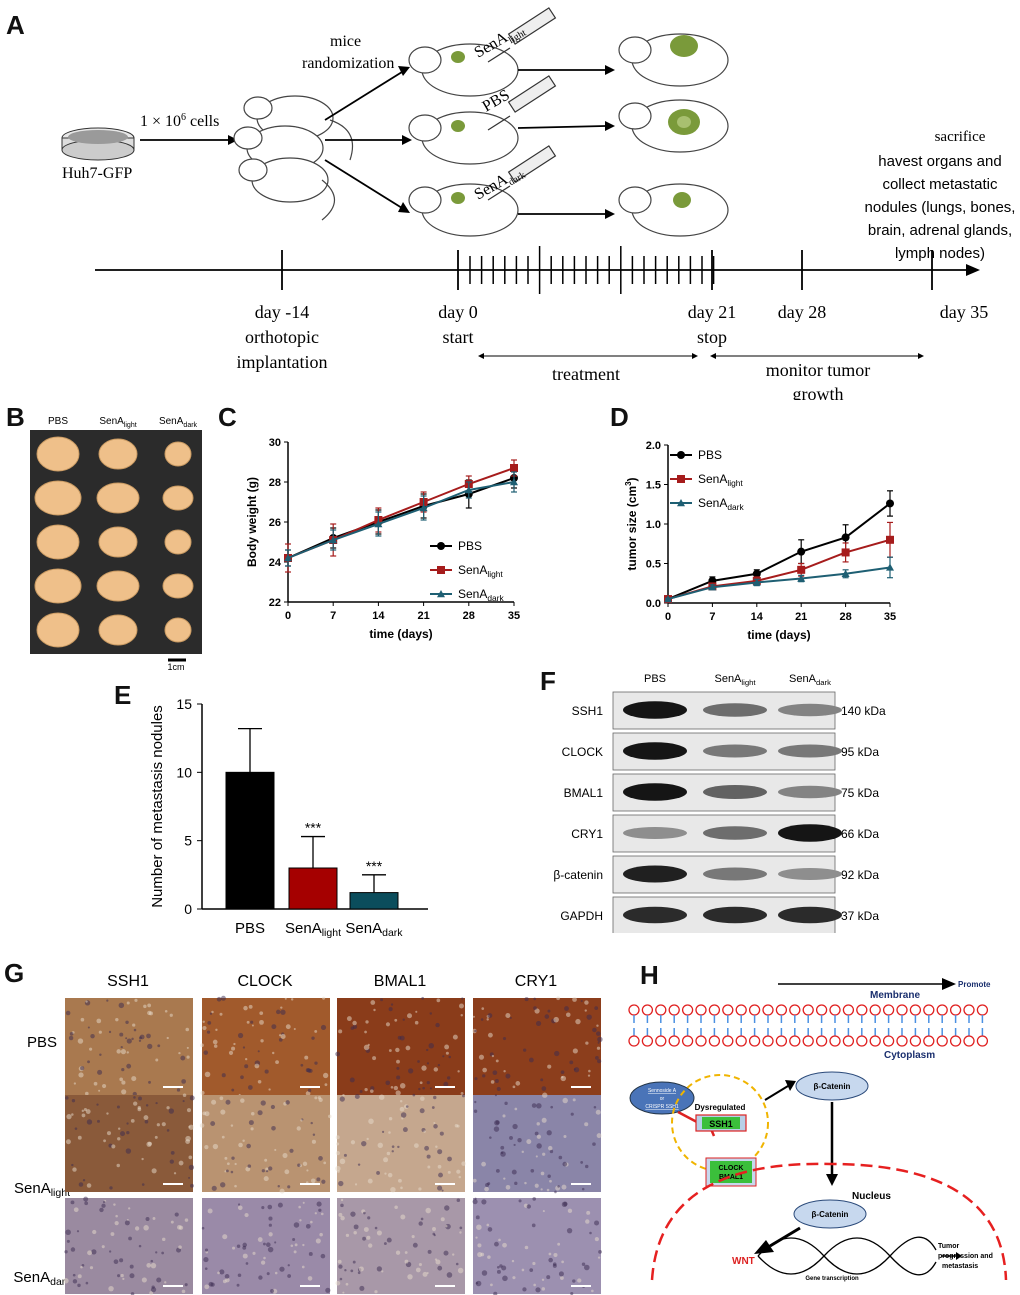 The width and height of the screenshot is (1020, 1295). I want to click on svg-text: sacrifice, so click(960, 137).